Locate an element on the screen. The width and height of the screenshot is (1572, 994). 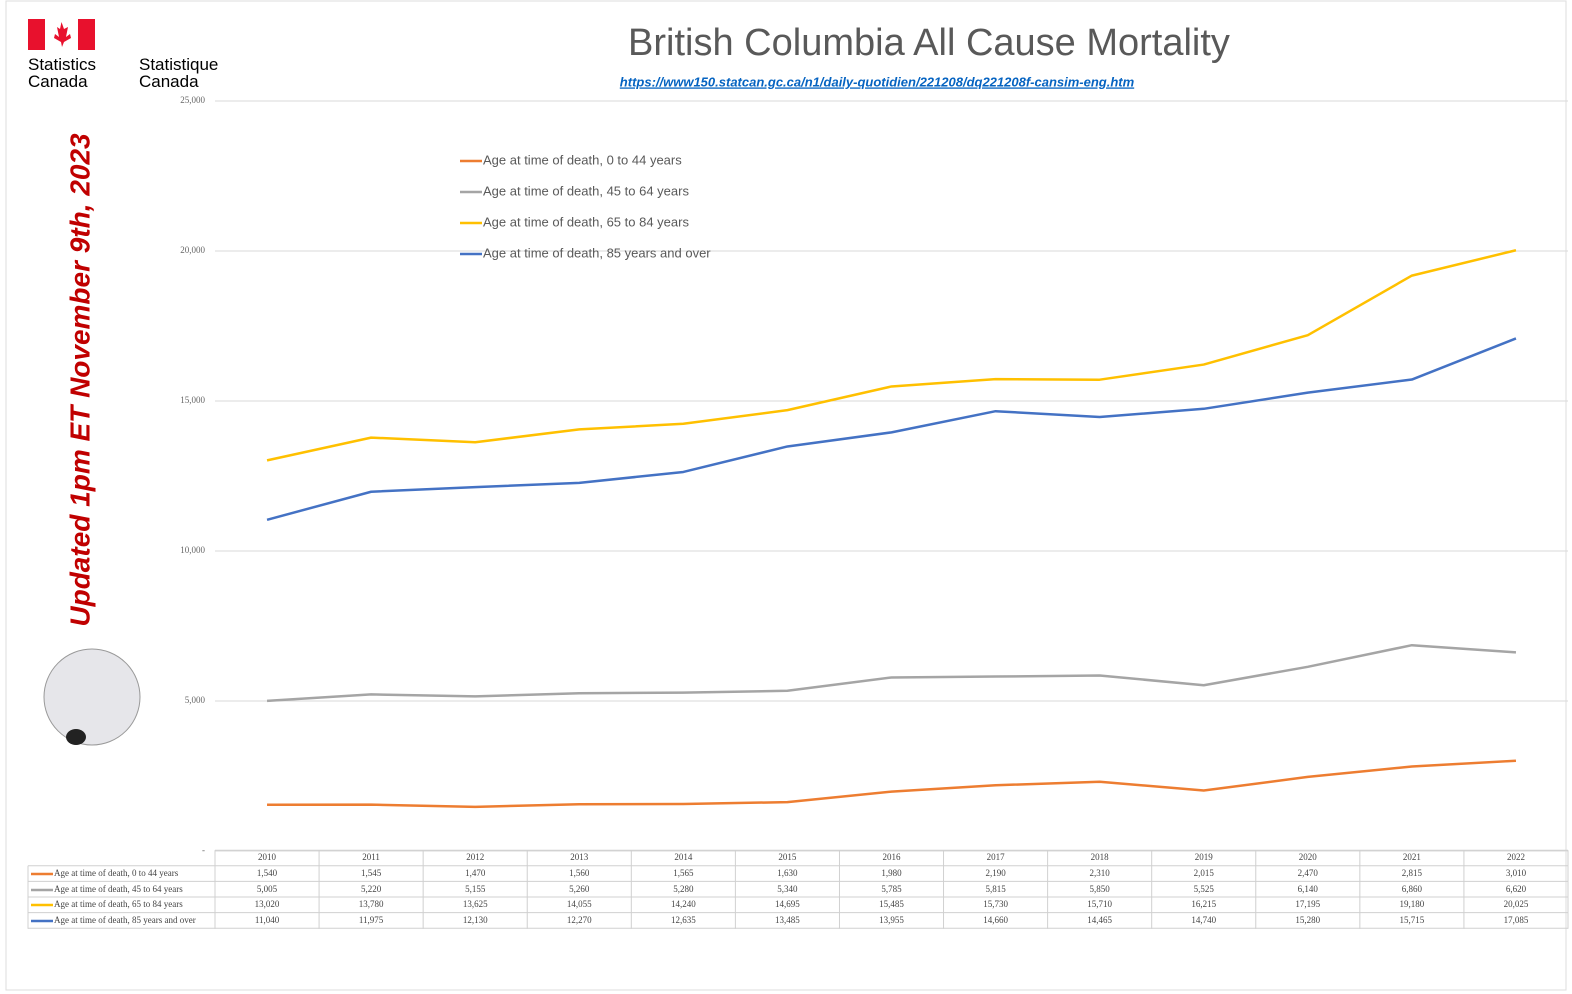
table-header: 2017 is located at coordinates (996, 857).